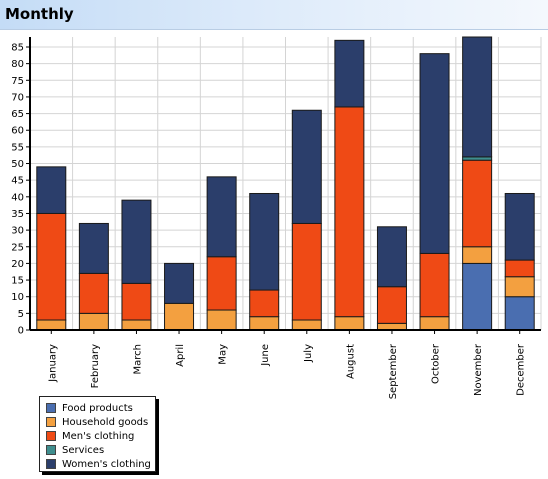 The height and width of the screenshot is (479, 548). I want to click on x-tick-label: September, so click(393, 371).